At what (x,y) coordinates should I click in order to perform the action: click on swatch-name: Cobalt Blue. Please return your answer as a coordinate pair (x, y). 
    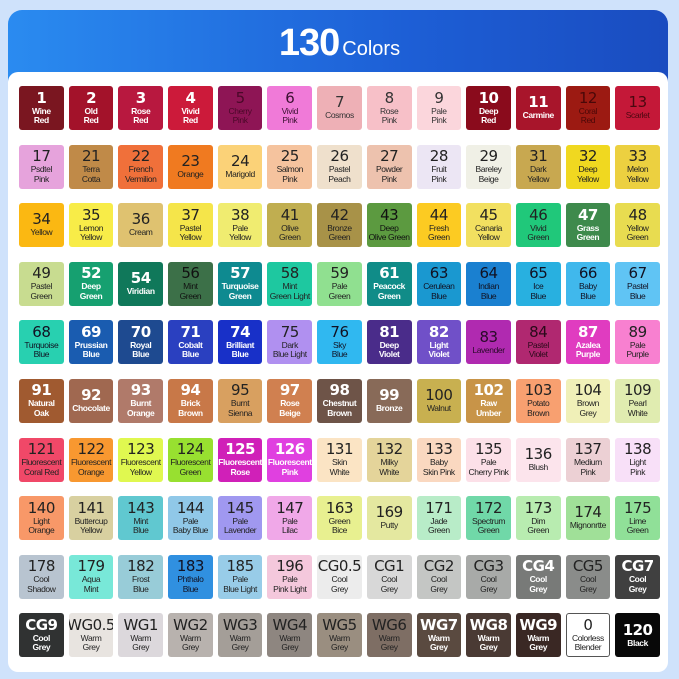
    Looking at the image, I should click on (190, 349).